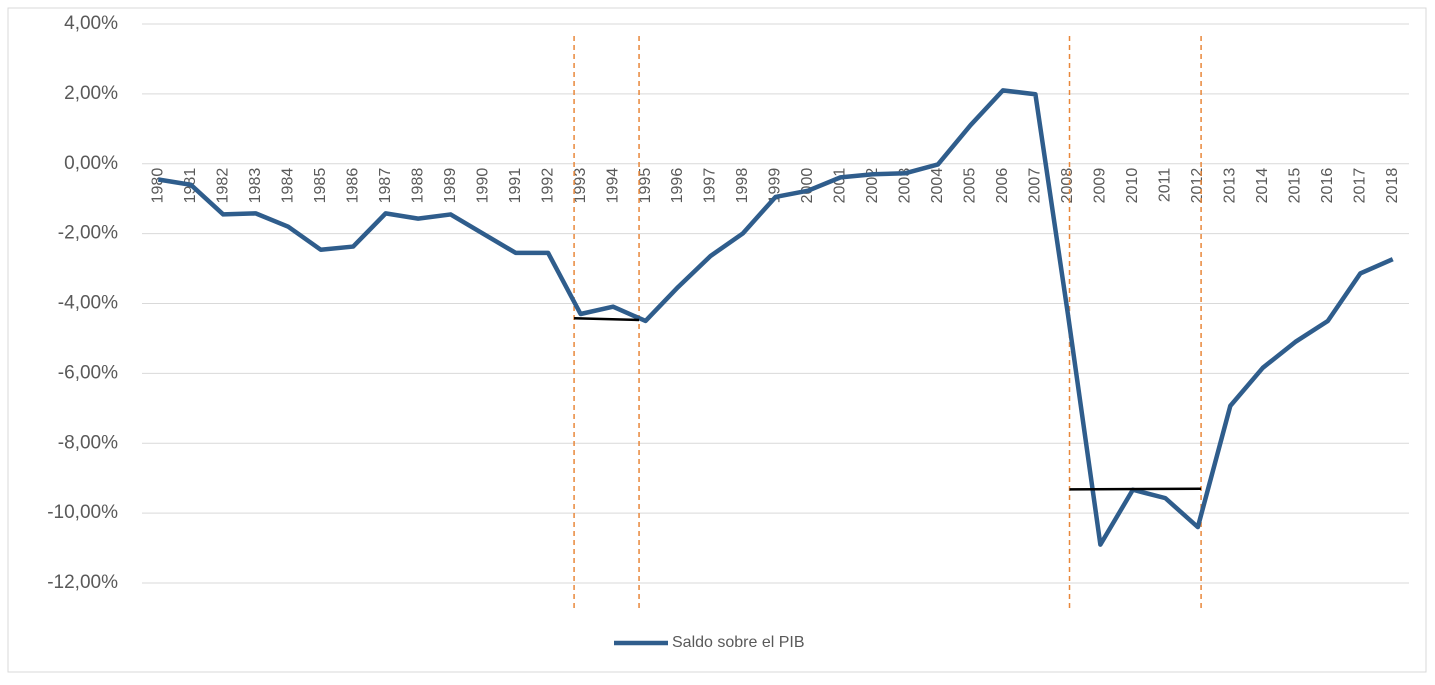  I want to click on y-tick-label: 0,00%, so click(91, 163).